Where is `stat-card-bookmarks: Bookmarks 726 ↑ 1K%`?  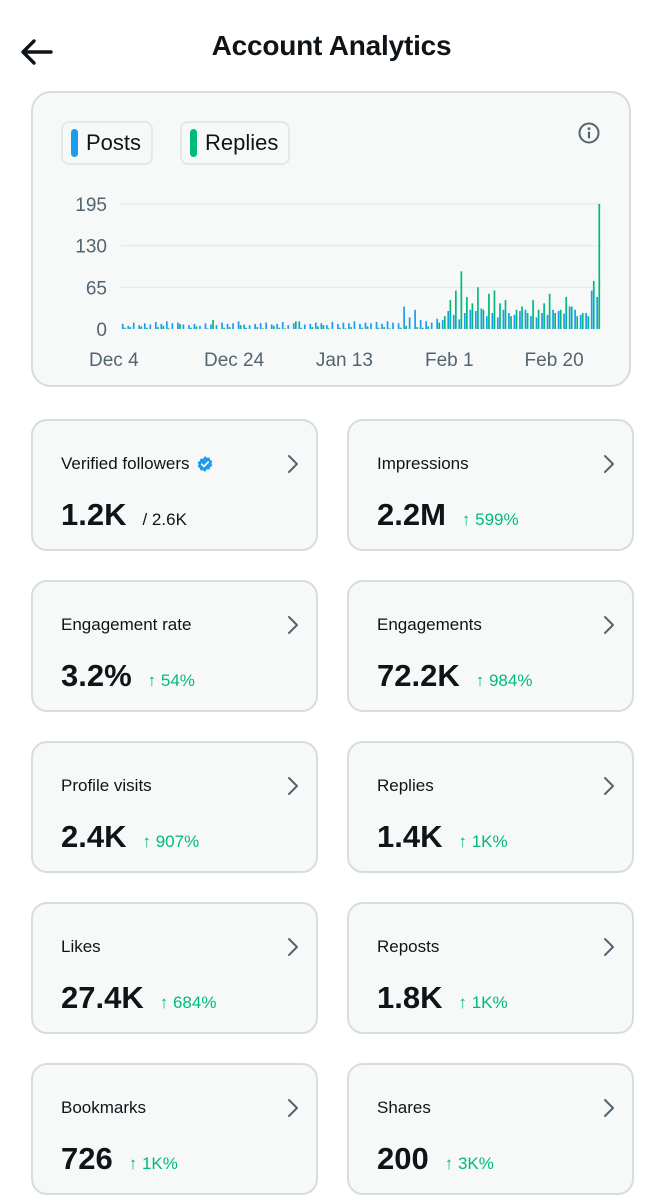
stat-card-bookmarks: Bookmarks 726 ↑ 1K% is located at coordinates (174, 1129).